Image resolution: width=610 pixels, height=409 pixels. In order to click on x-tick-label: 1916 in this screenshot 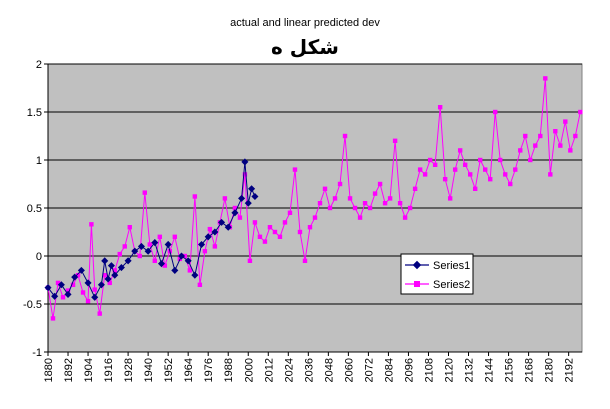, I will do `click(109, 370)`.